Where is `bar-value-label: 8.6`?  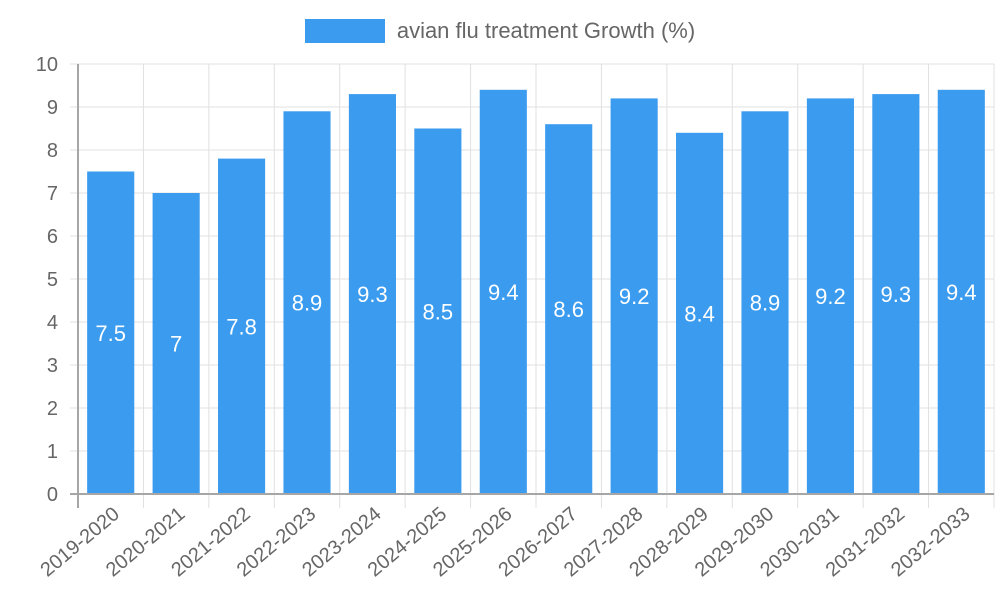 bar-value-label: 8.6 is located at coordinates (568, 309).